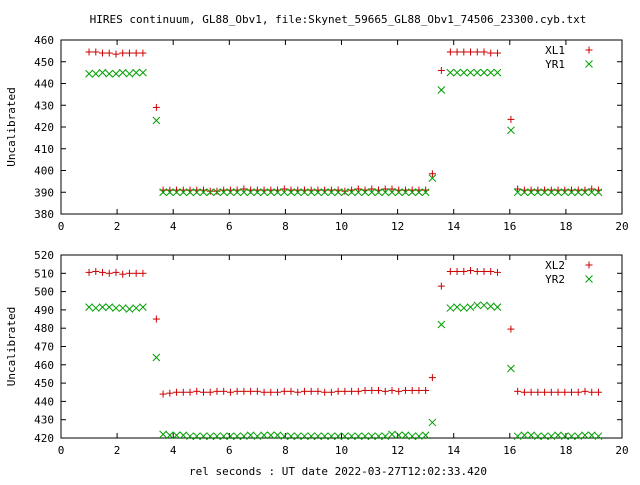 The width and height of the screenshot is (640, 485). Describe the element at coordinates (117, 450) in the screenshot. I see `x-tick-label: 2` at that location.